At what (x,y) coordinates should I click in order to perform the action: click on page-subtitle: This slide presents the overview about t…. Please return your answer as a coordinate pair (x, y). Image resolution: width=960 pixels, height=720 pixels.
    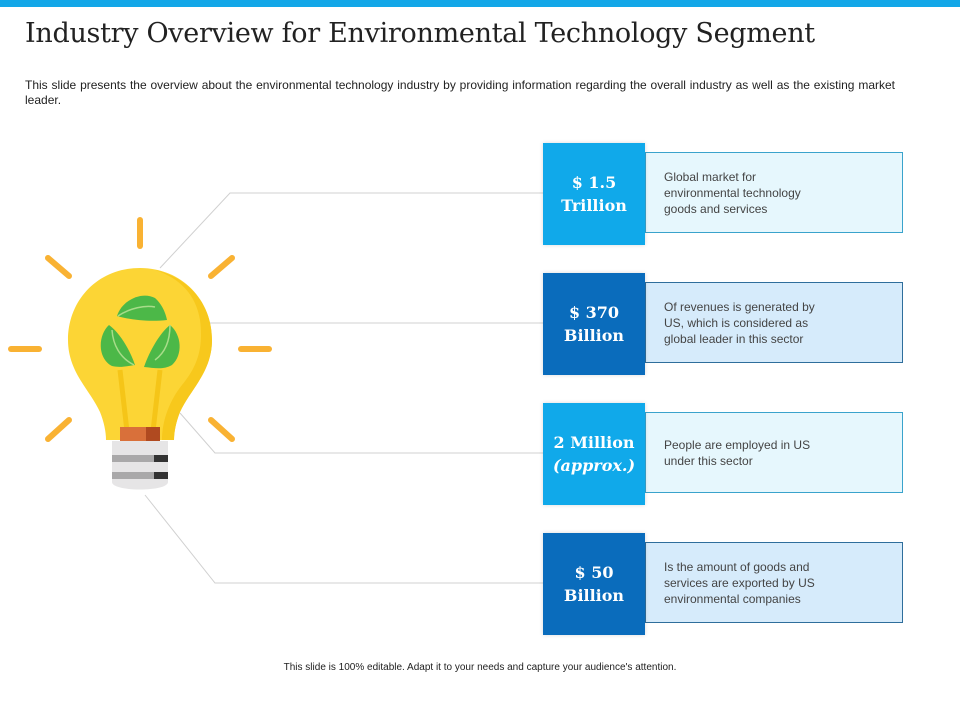
    Looking at the image, I should click on (460, 92).